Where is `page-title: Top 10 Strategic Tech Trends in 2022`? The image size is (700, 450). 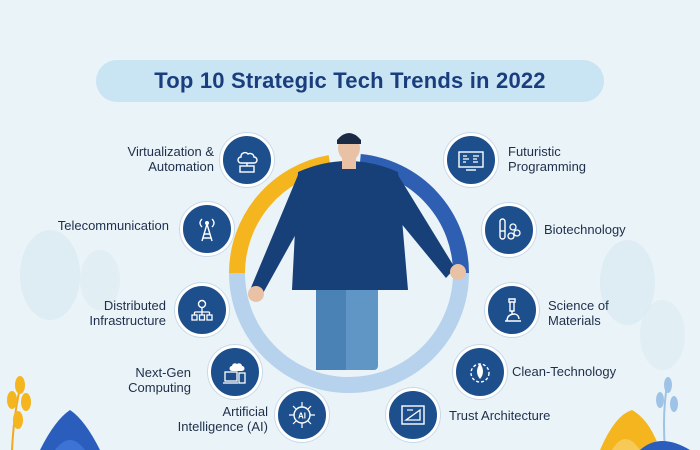
page-title: Top 10 Strategic Tech Trends in 2022 is located at coordinates (350, 80).